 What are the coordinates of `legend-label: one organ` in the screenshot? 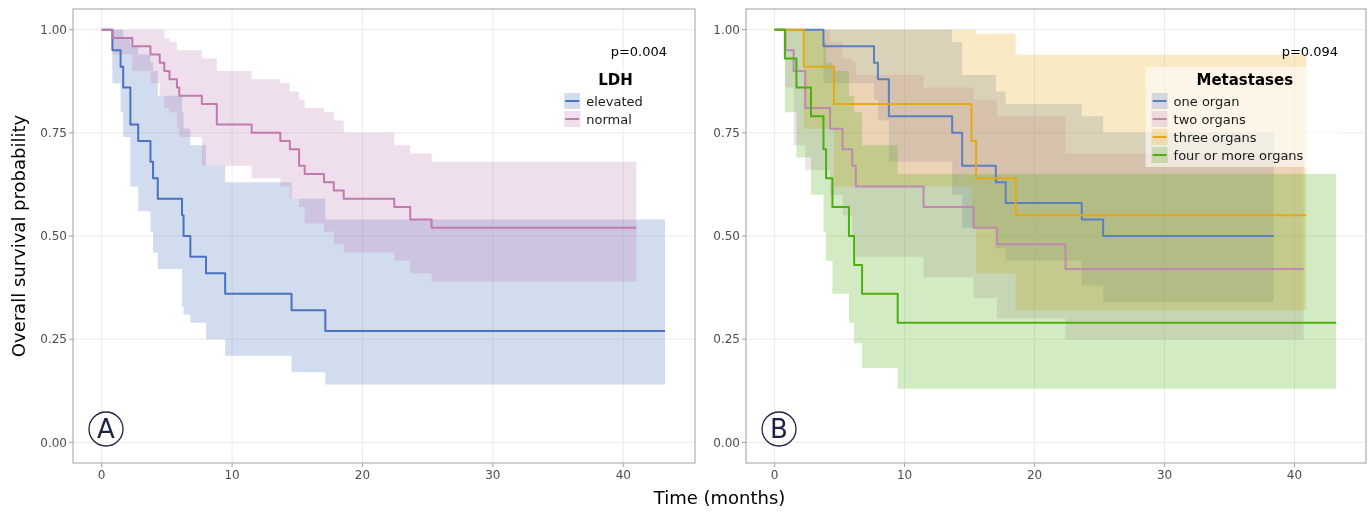 It's located at (1206, 101).